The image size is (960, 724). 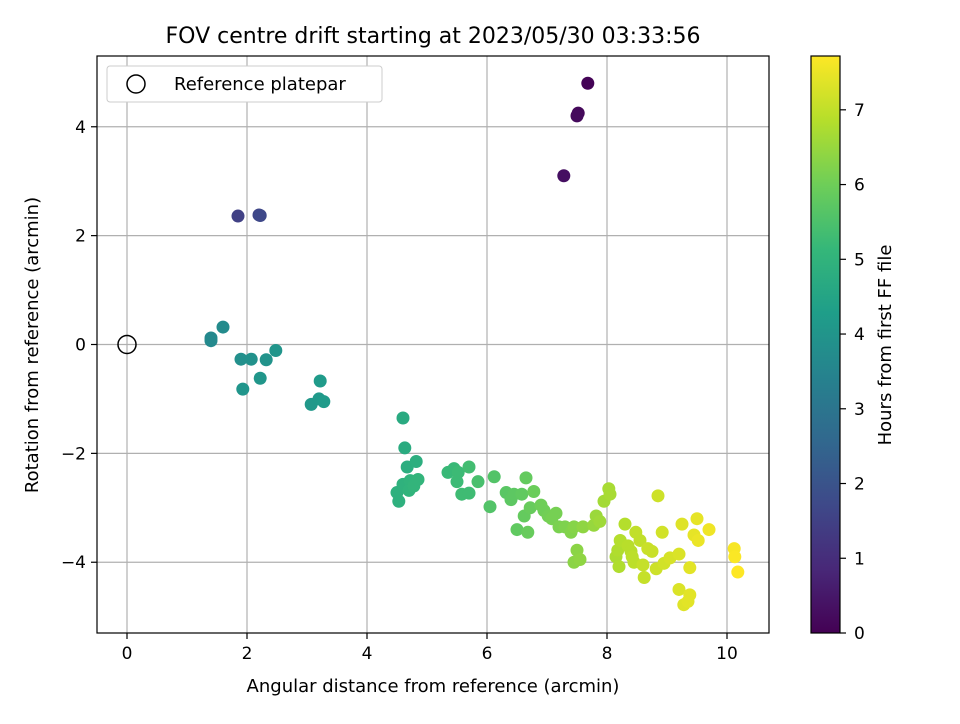 I want to click on y-tick-label: −4, so click(x=73, y=563).